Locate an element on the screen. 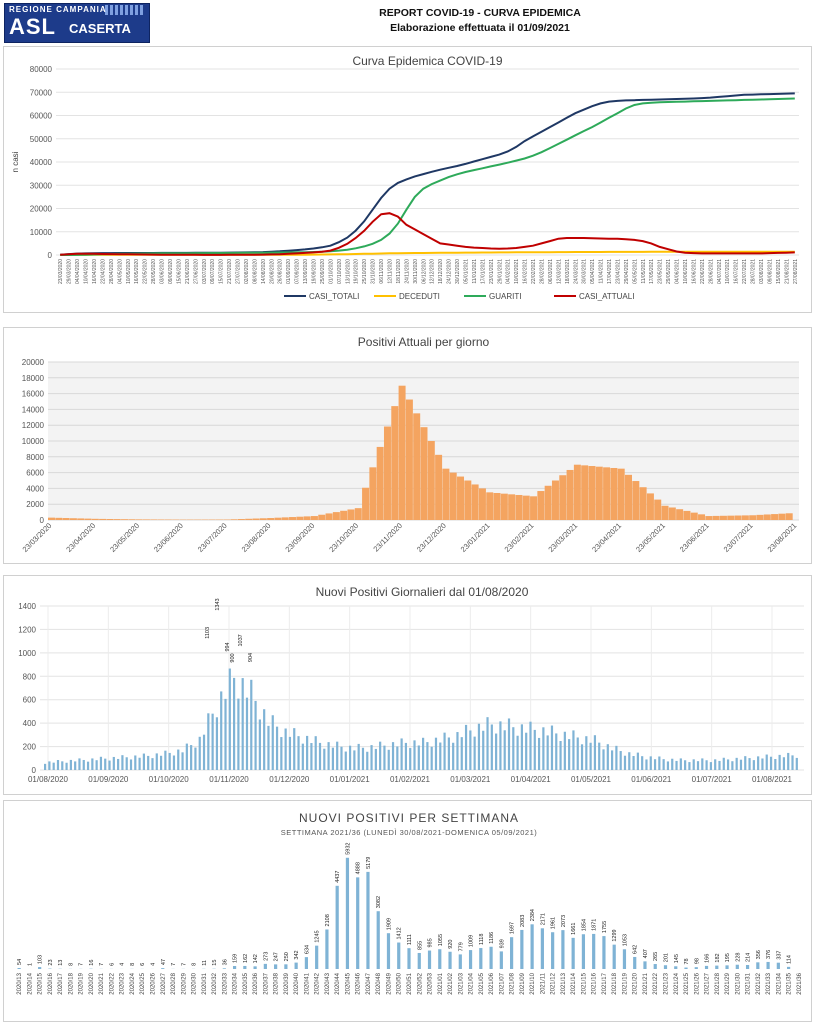 This screenshot has height=1026, width=815. x-tick-label: 16/02/2021 is located at coordinates (526, 271).